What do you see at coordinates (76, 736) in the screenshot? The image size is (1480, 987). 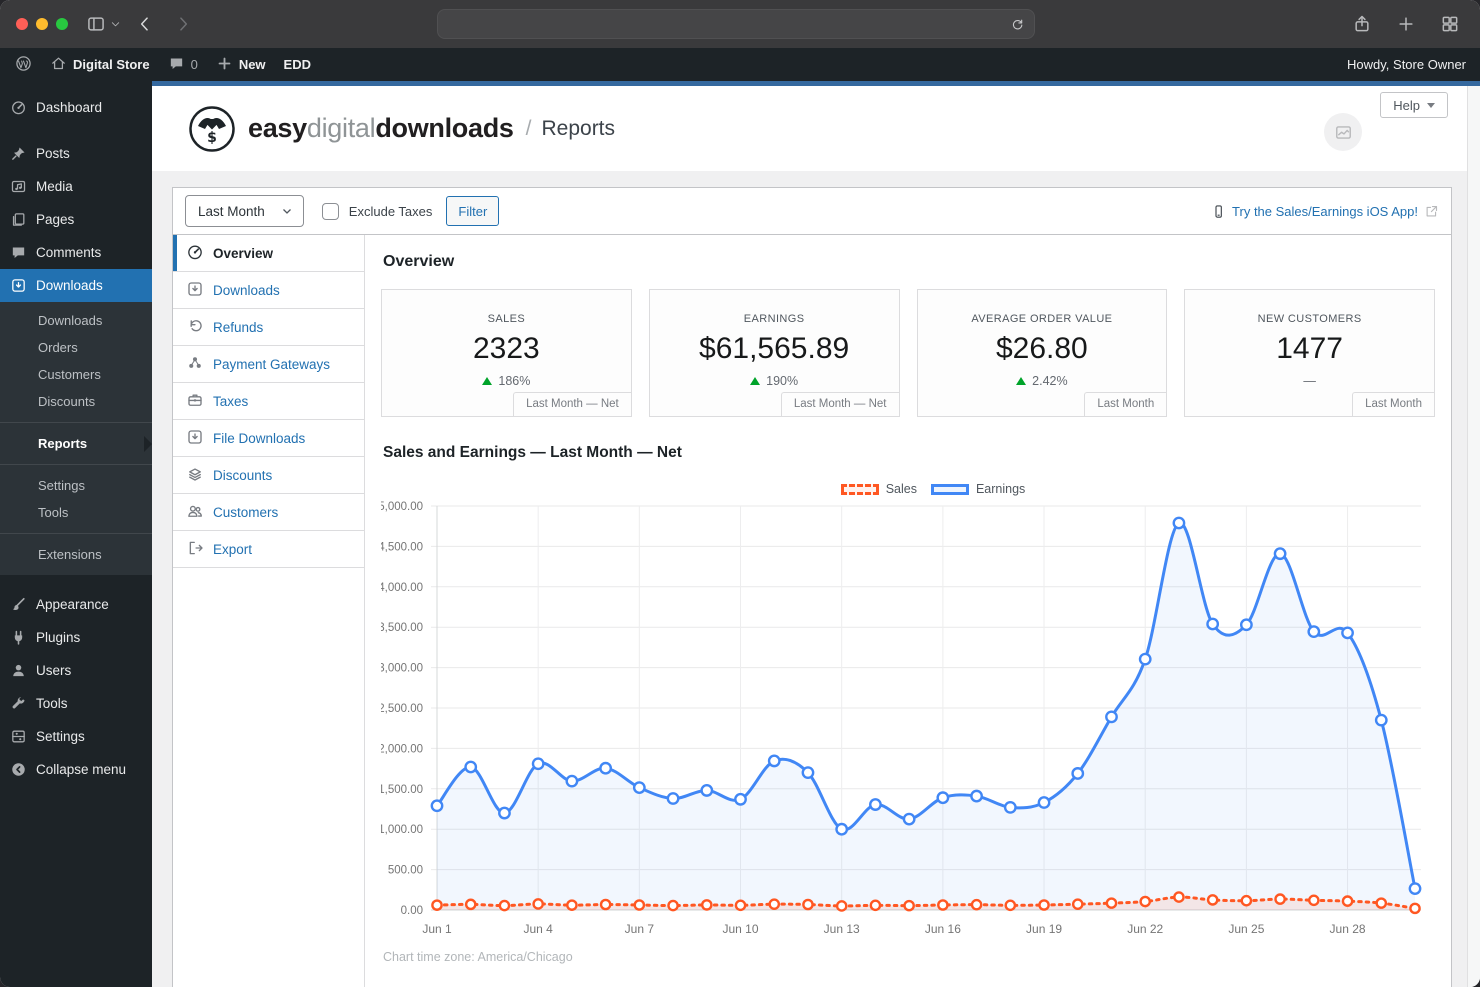 I see `sidebar-item-settings: Settings` at bounding box center [76, 736].